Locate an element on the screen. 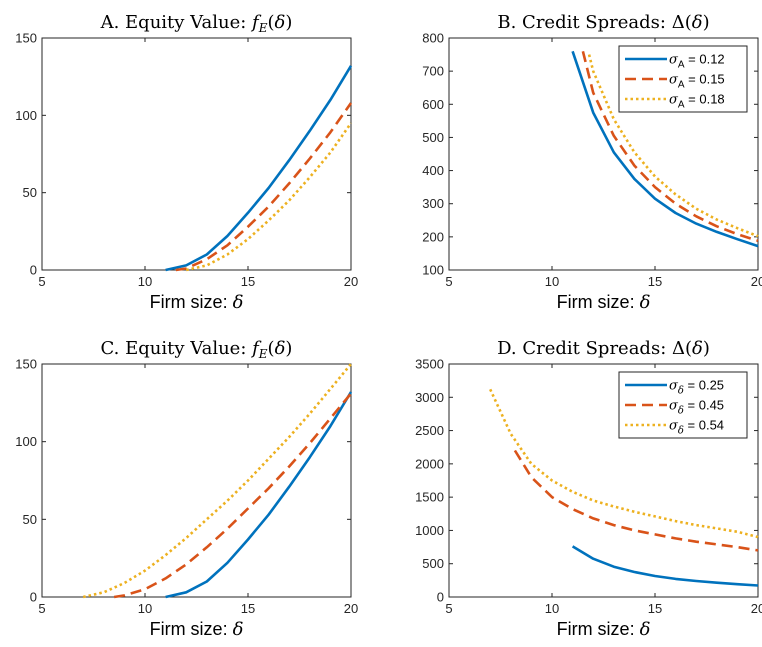  legend-label-2: σδ = 0.45 is located at coordinates (696, 407).